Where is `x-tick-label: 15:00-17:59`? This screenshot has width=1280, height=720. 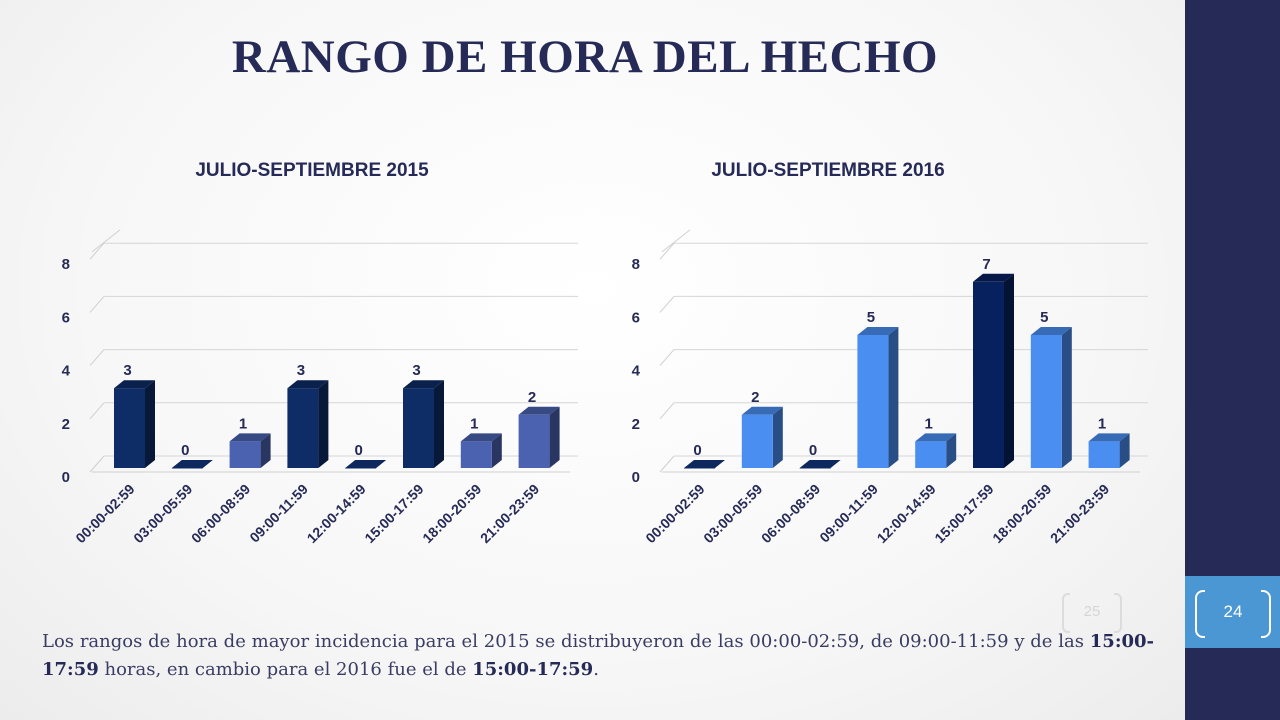 x-tick-label: 15:00-17:59 is located at coordinates (963, 513).